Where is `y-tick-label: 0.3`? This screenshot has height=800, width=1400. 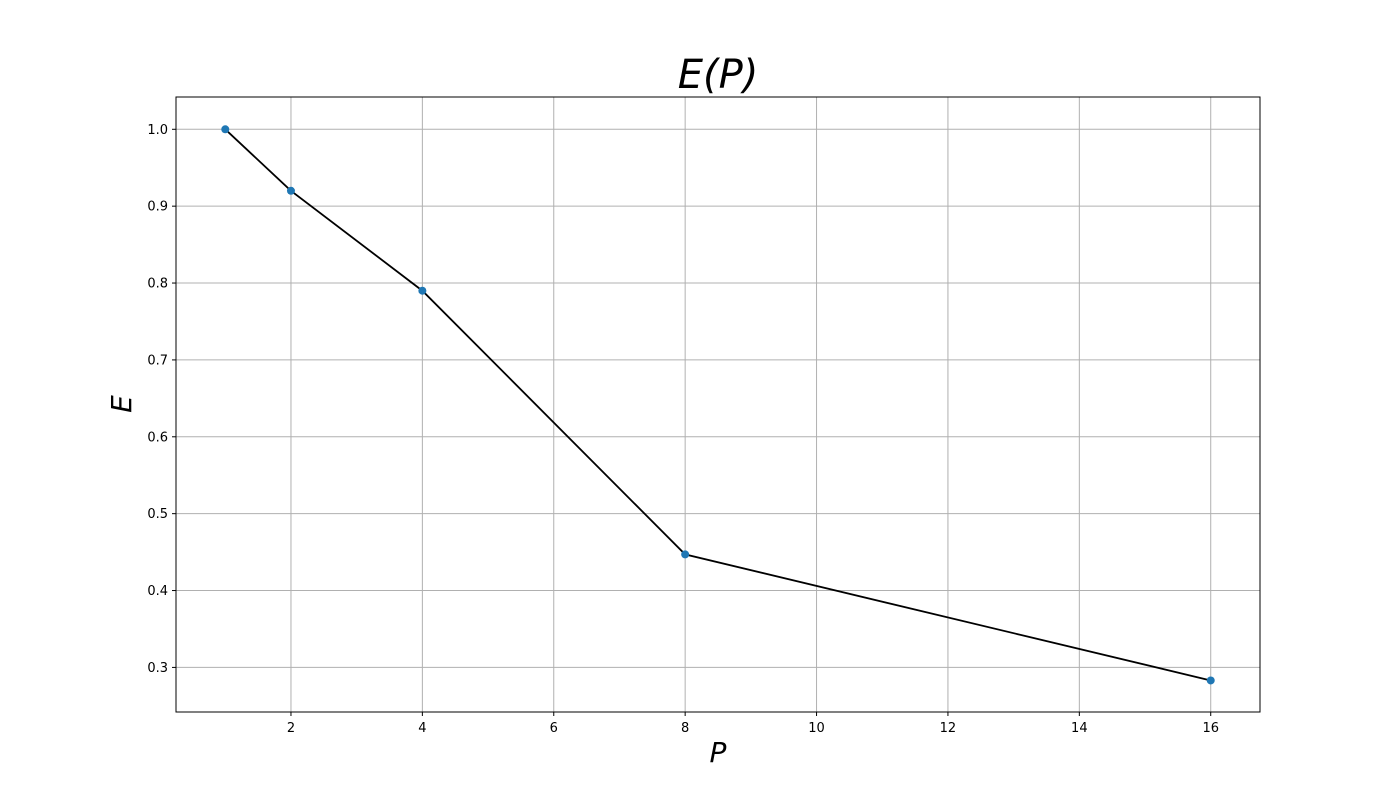
y-tick-label: 0.3 is located at coordinates (157, 668).